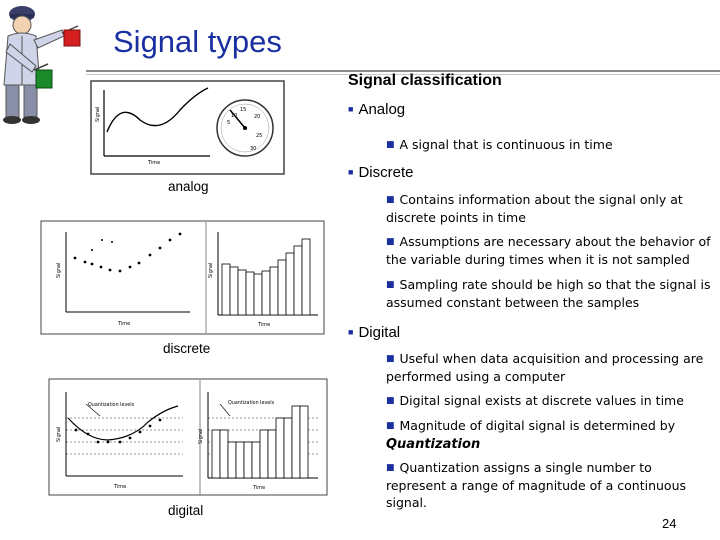 This screenshot has height=540, width=720. Describe the element at coordinates (243, 110) in the screenshot. I see `svg-text: 15` at that location.